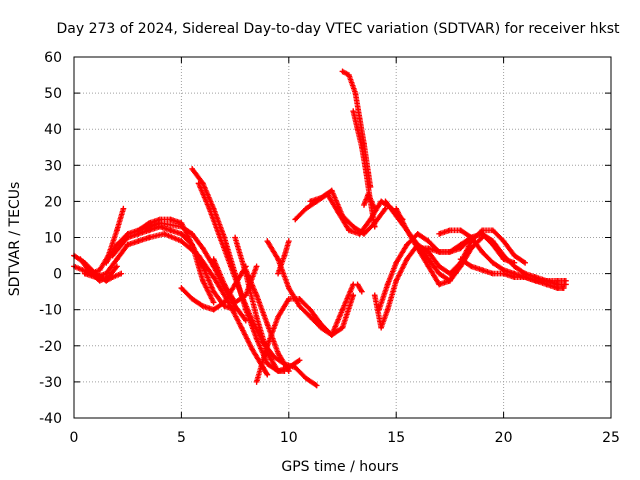  What do you see at coordinates (339, 467) in the screenshot?
I see `x-axis-label: GPS time / hours` at bounding box center [339, 467].